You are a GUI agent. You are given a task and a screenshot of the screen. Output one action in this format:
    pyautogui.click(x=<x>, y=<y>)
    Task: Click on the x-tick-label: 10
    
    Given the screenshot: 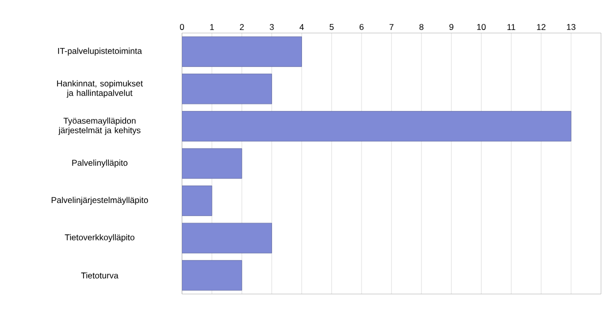 What is the action you would take?
    pyautogui.click(x=481, y=27)
    